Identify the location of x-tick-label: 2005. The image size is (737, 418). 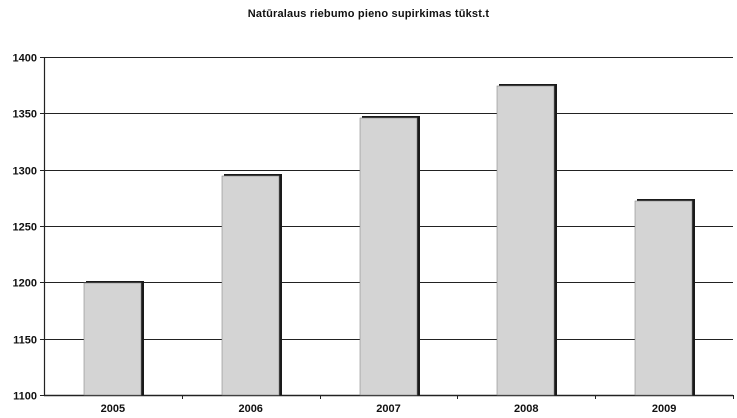
(113, 409).